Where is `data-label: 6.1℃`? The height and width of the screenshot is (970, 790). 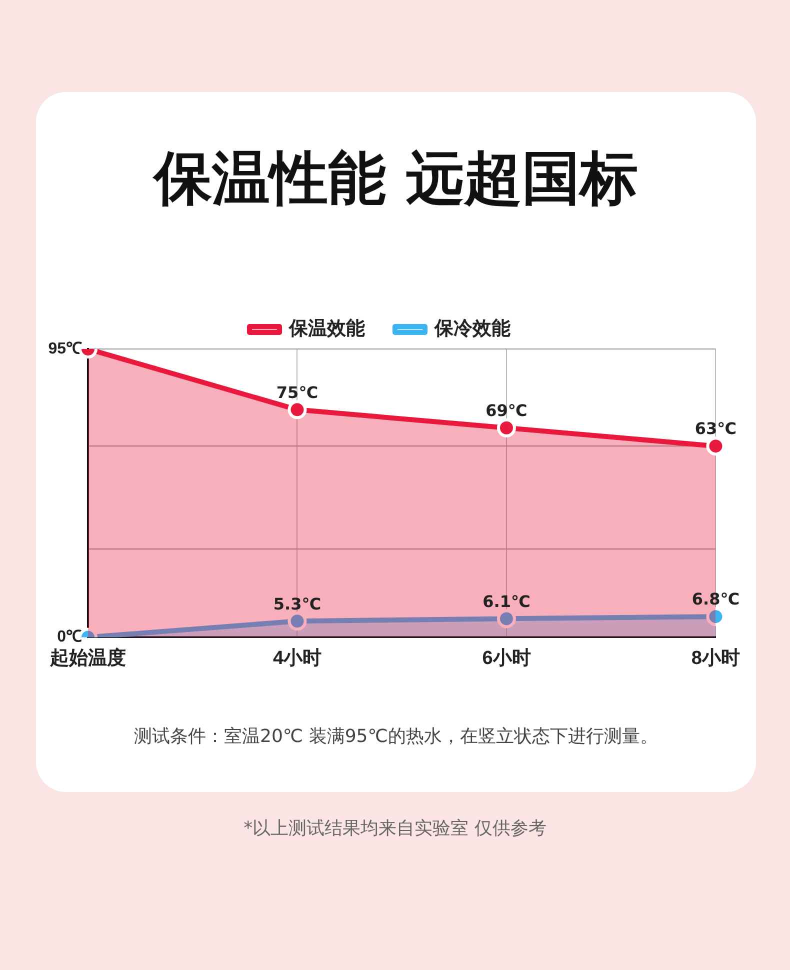
data-label: 6.1℃ is located at coordinates (506, 601).